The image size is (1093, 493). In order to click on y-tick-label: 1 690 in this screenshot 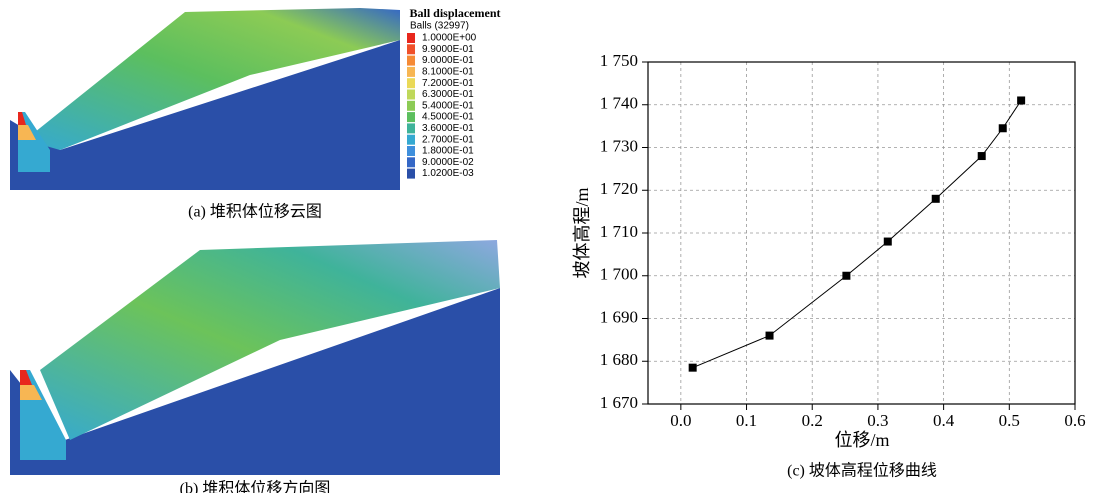, I will do `click(619, 316)`.